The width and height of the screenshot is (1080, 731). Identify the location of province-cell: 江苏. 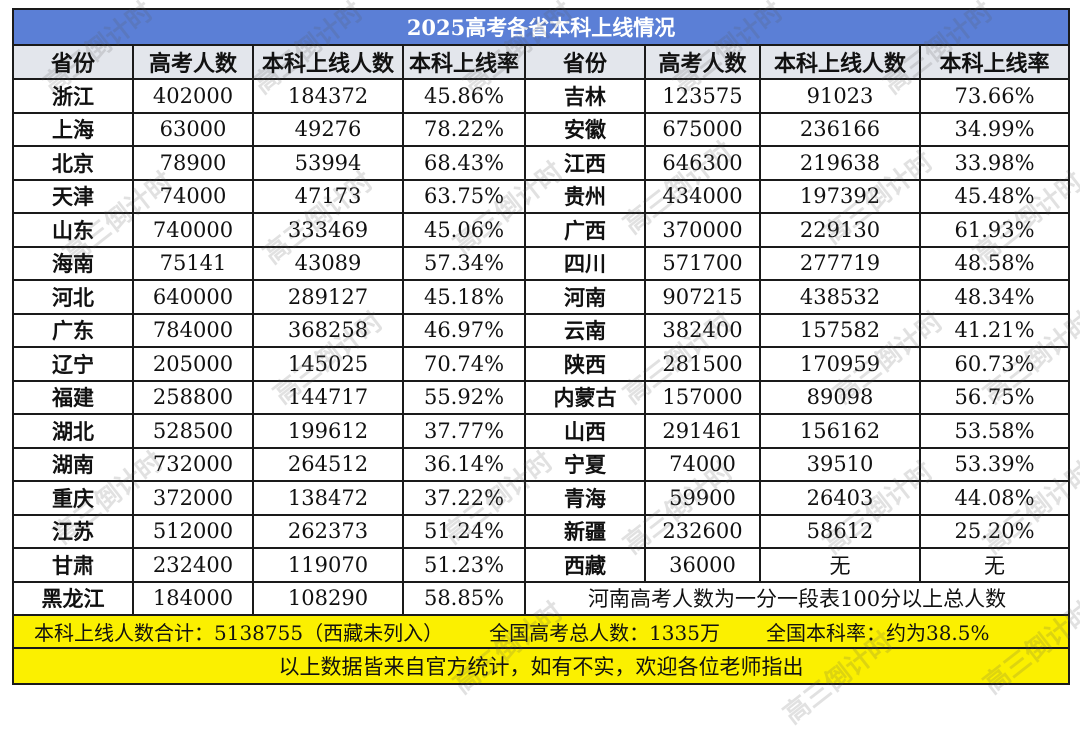
(73, 531).